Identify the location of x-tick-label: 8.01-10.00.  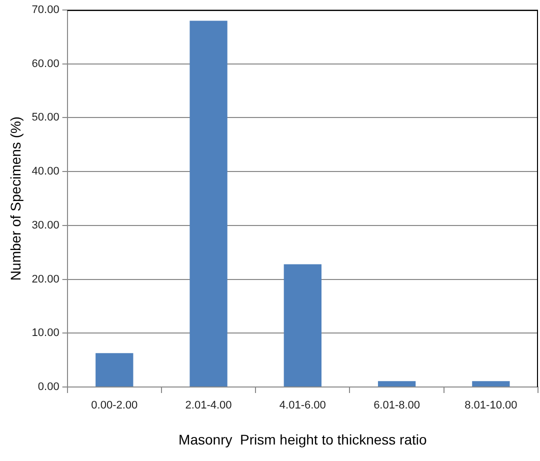
(491, 406).